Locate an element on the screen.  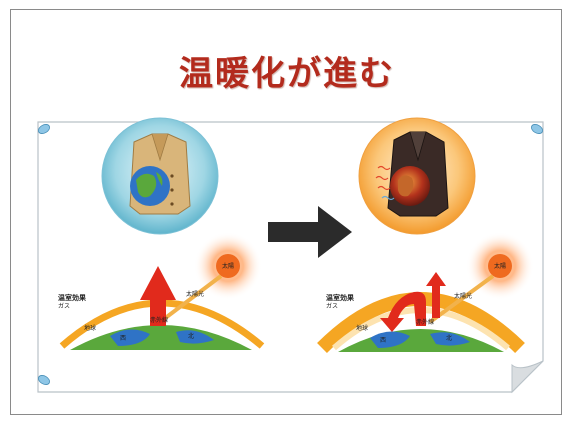
earth-in-coat-hot is located at coordinates (417, 176).